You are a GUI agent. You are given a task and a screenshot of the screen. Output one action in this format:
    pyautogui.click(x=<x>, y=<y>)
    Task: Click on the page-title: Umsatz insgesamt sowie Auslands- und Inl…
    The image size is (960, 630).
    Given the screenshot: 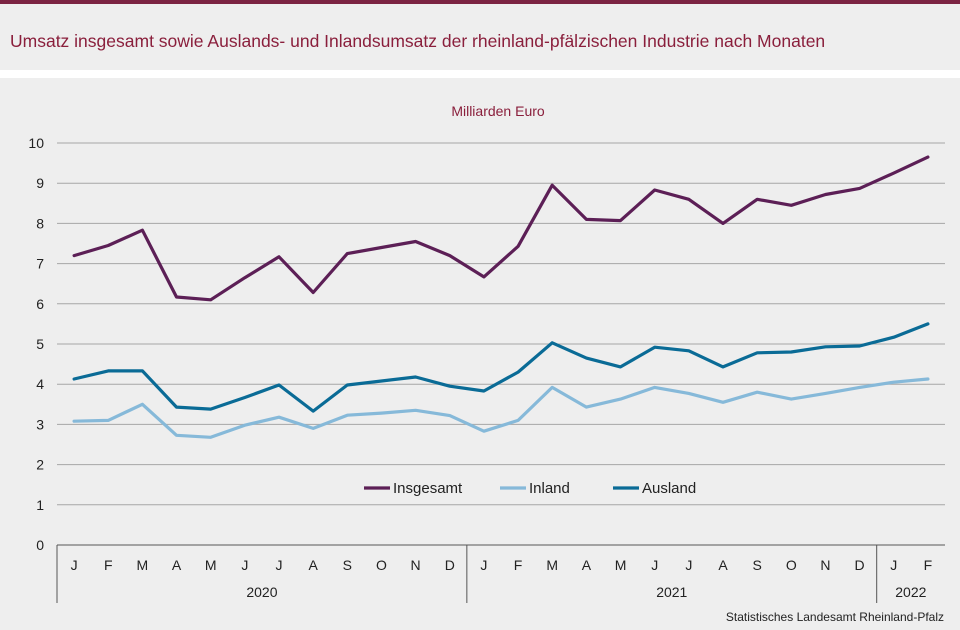 What is the action you would take?
    pyautogui.click(x=418, y=41)
    